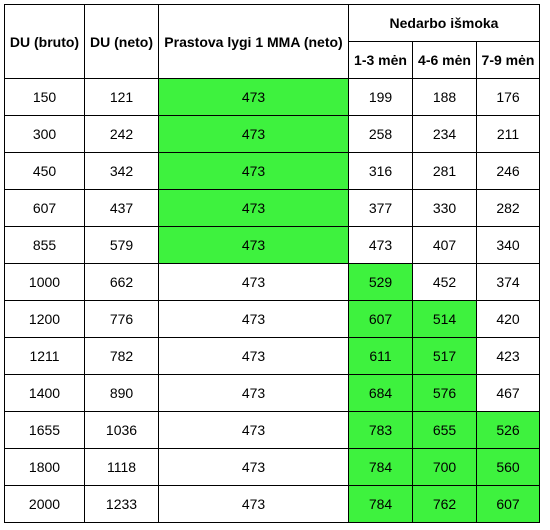 This screenshot has height=530, width=550. Describe the element at coordinates (380, 393) in the screenshot. I see `cell-1-3-men: 684` at that location.